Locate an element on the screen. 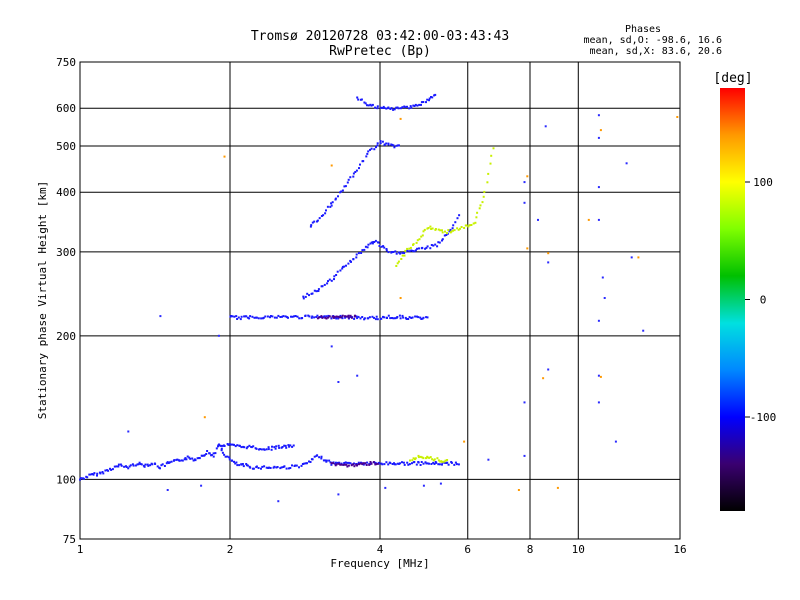 Image resolution: width=800 pixels, height=600 pixels. y-tick-label: 400 is located at coordinates (66, 192).